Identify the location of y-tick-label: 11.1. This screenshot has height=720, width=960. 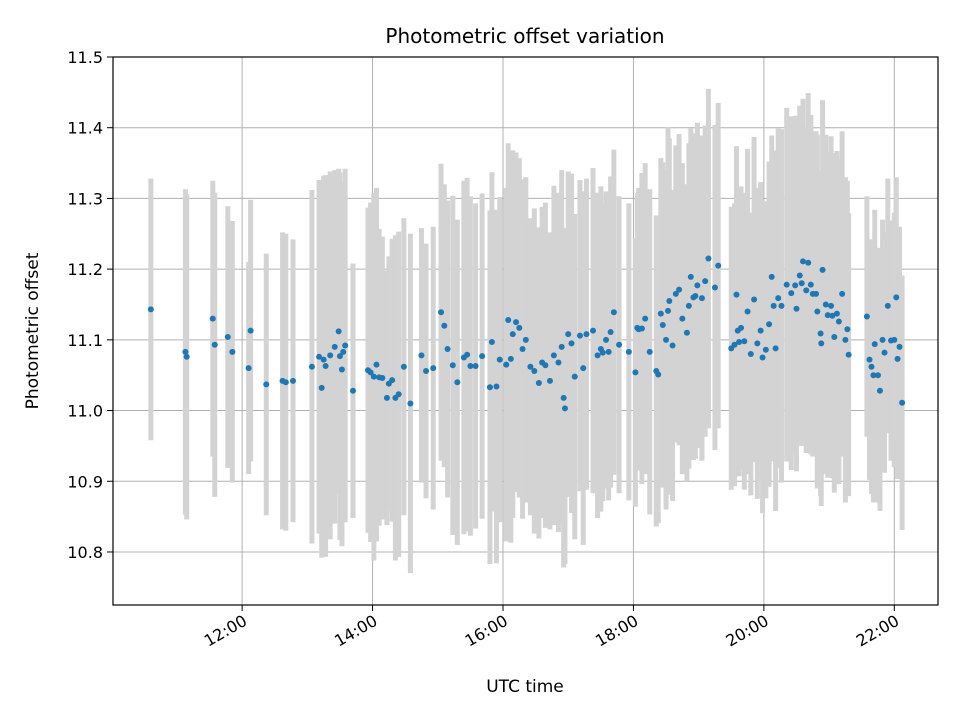
(85, 340).